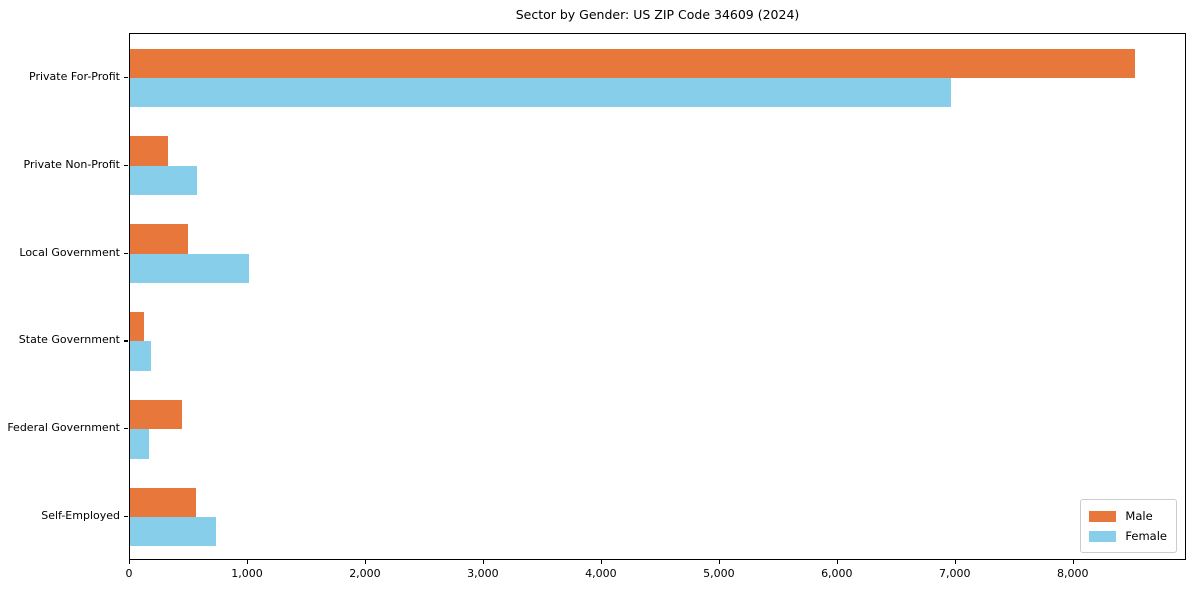 The width and height of the screenshot is (1200, 600). Describe the element at coordinates (159, 239) in the screenshot. I see `bar-male-local-government` at that location.